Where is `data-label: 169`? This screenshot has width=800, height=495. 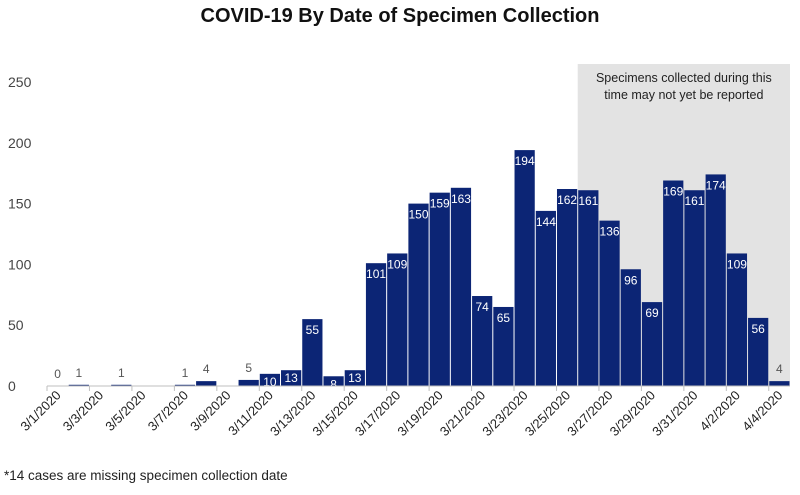
data-label: 169 is located at coordinates (673, 191).